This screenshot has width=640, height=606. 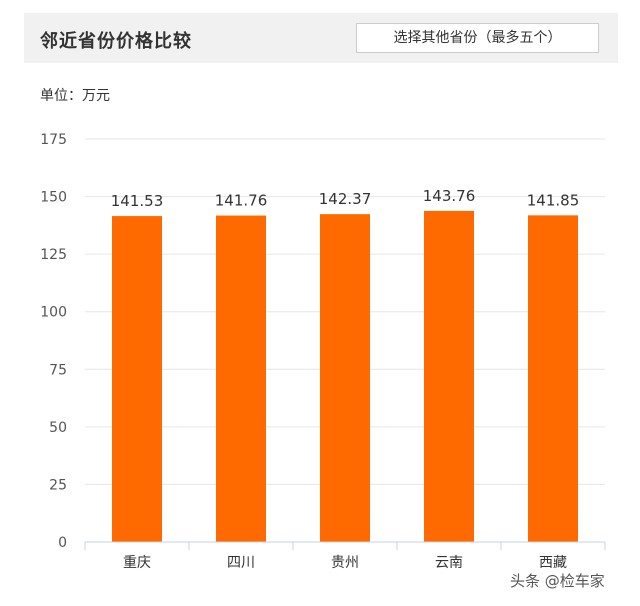 I want to click on watermark: 头条 @检车家, so click(x=557, y=581).